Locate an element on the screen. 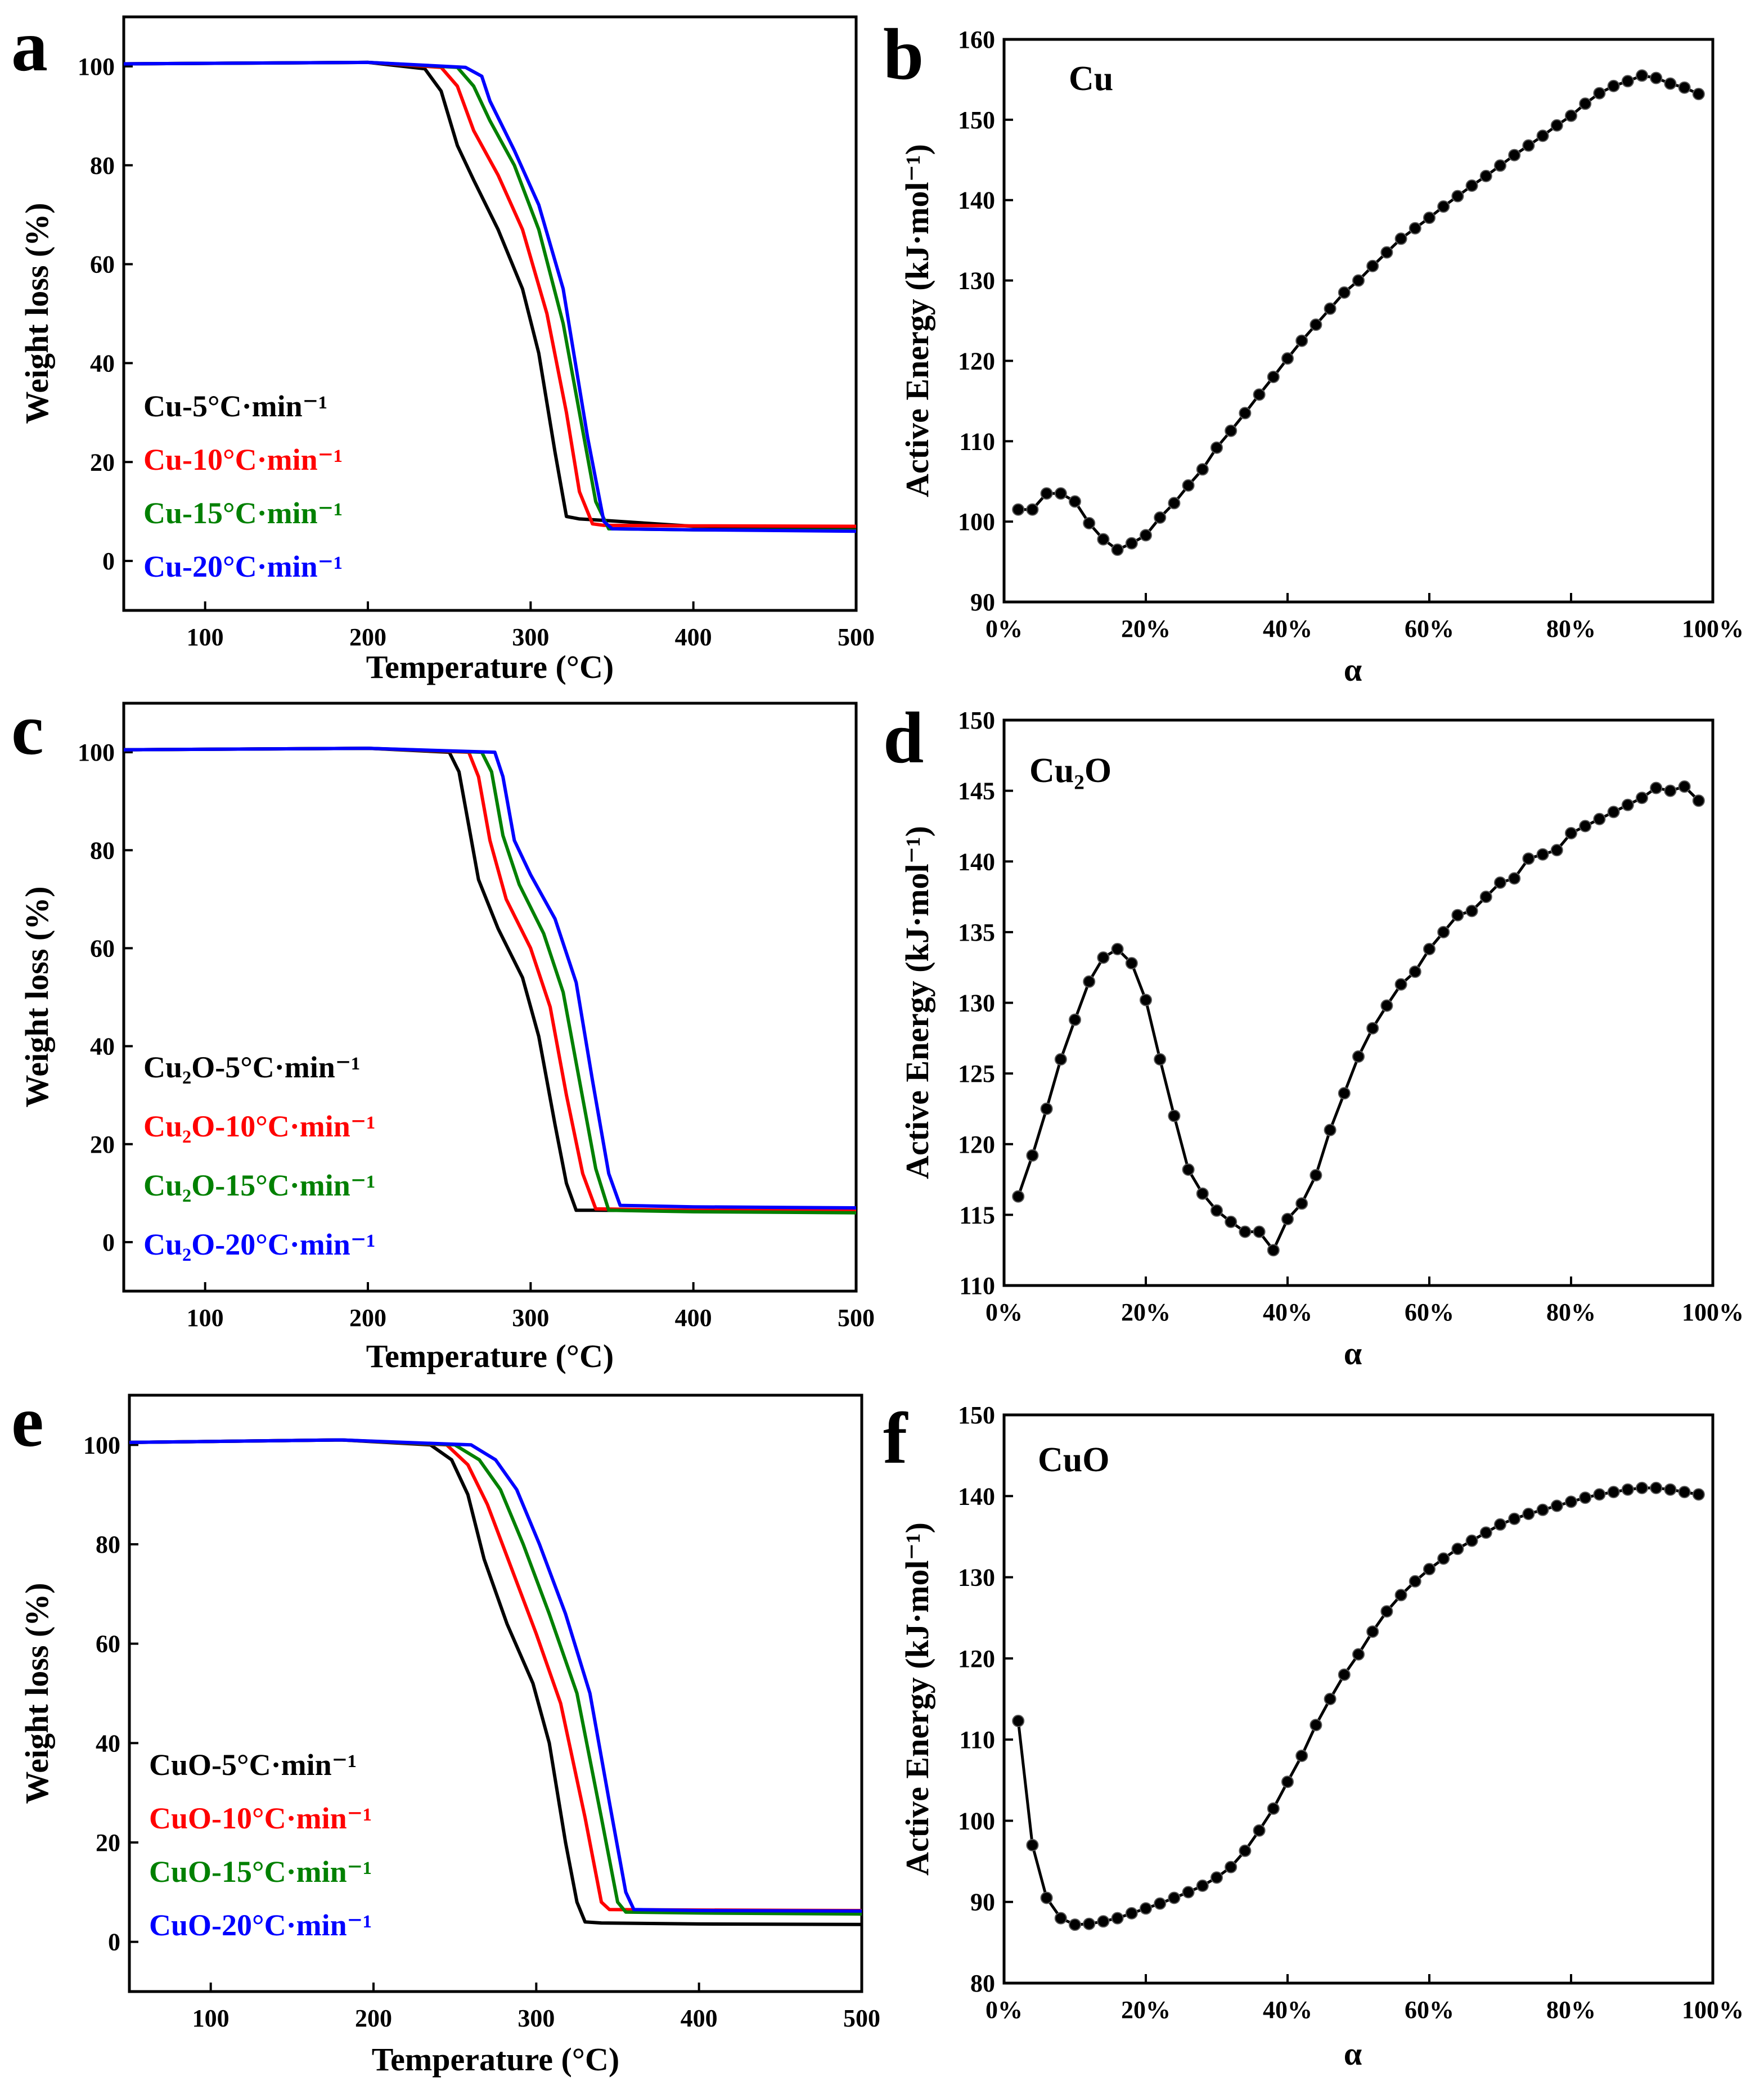 The height and width of the screenshot is (2090, 1764). panel-letter-e: e is located at coordinates (27, 1421).